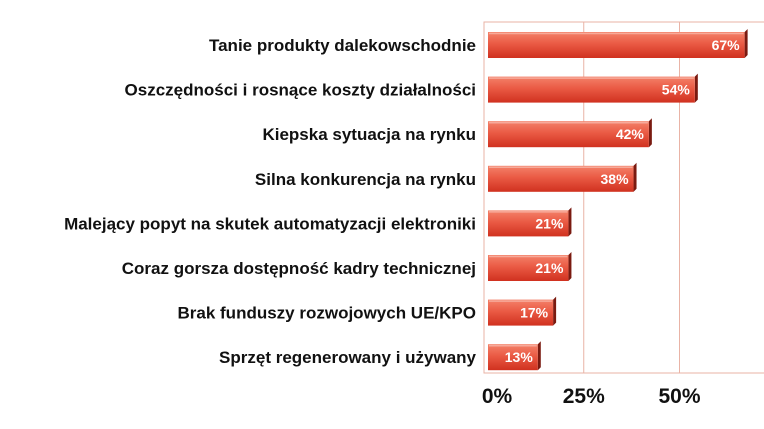 Image resolution: width=764 pixels, height=429 pixels. I want to click on bar-3: 42%, so click(570, 133).